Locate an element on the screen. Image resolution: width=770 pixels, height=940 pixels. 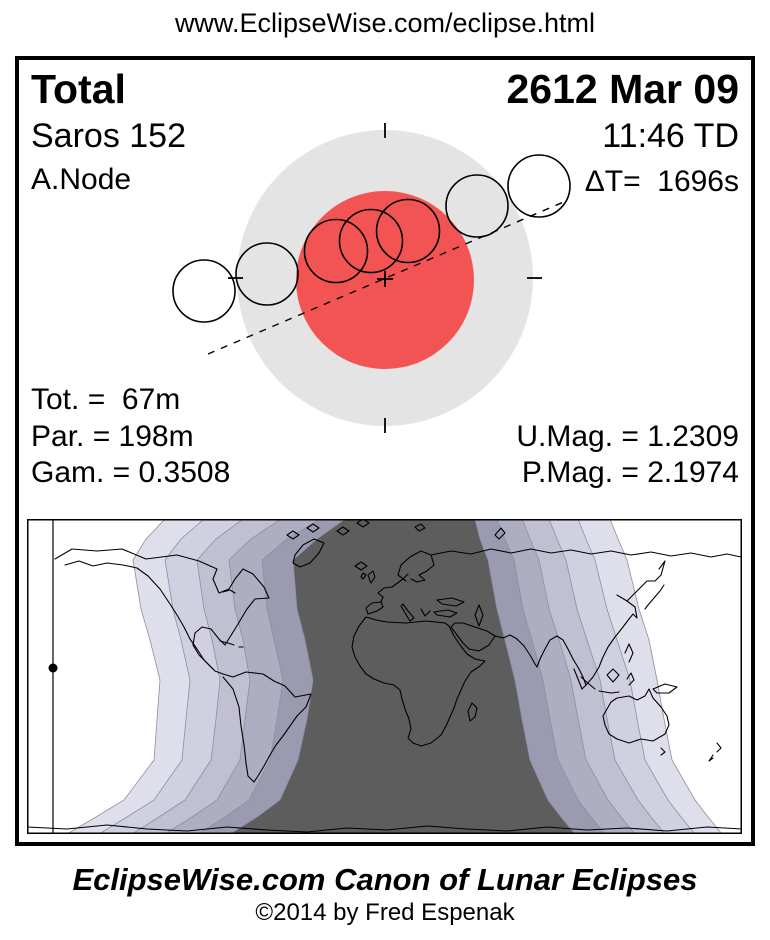
copyright-notice: ©2014 by Fred Espenak is located at coordinates (385, 912).